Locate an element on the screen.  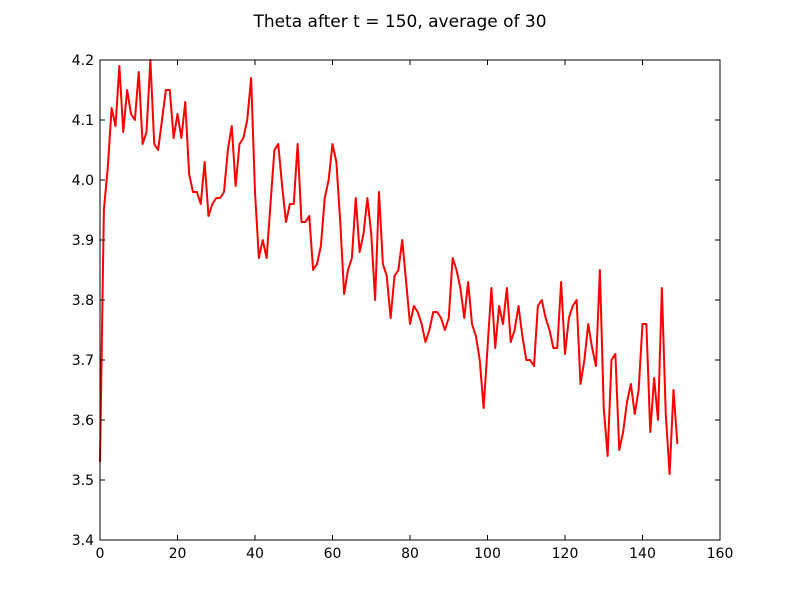
y-tick-label: 3.7 is located at coordinates (83, 361).